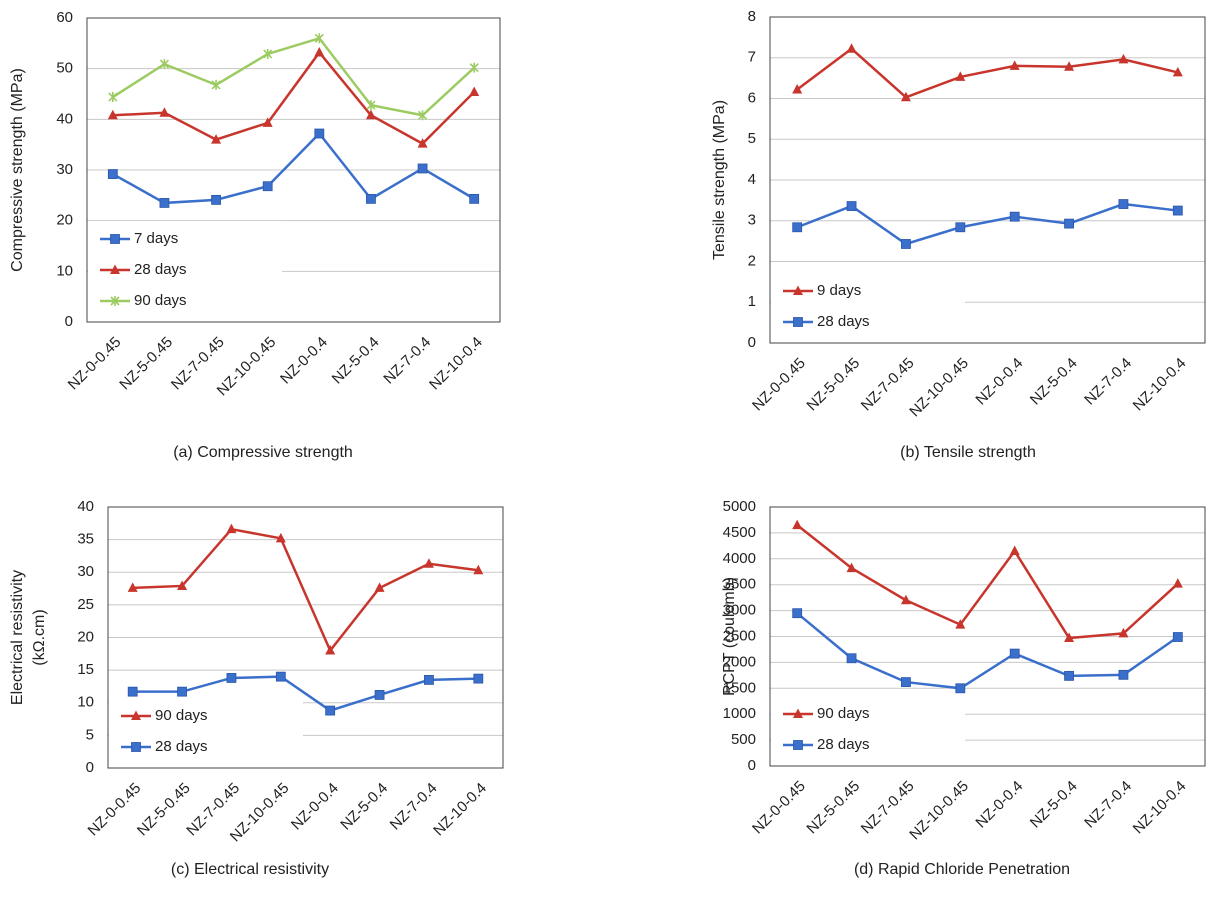 Image resolution: width=1208 pixels, height=909 pixels. What do you see at coordinates (206, 732) in the screenshot?
I see `legend-box` at bounding box center [206, 732].